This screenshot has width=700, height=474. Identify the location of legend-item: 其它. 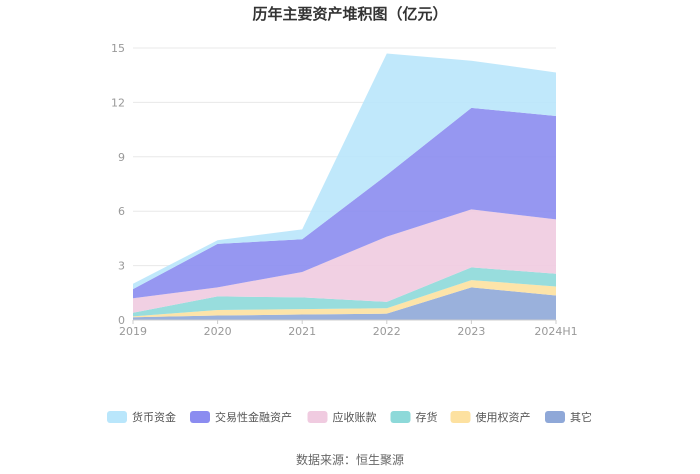
(568, 417).